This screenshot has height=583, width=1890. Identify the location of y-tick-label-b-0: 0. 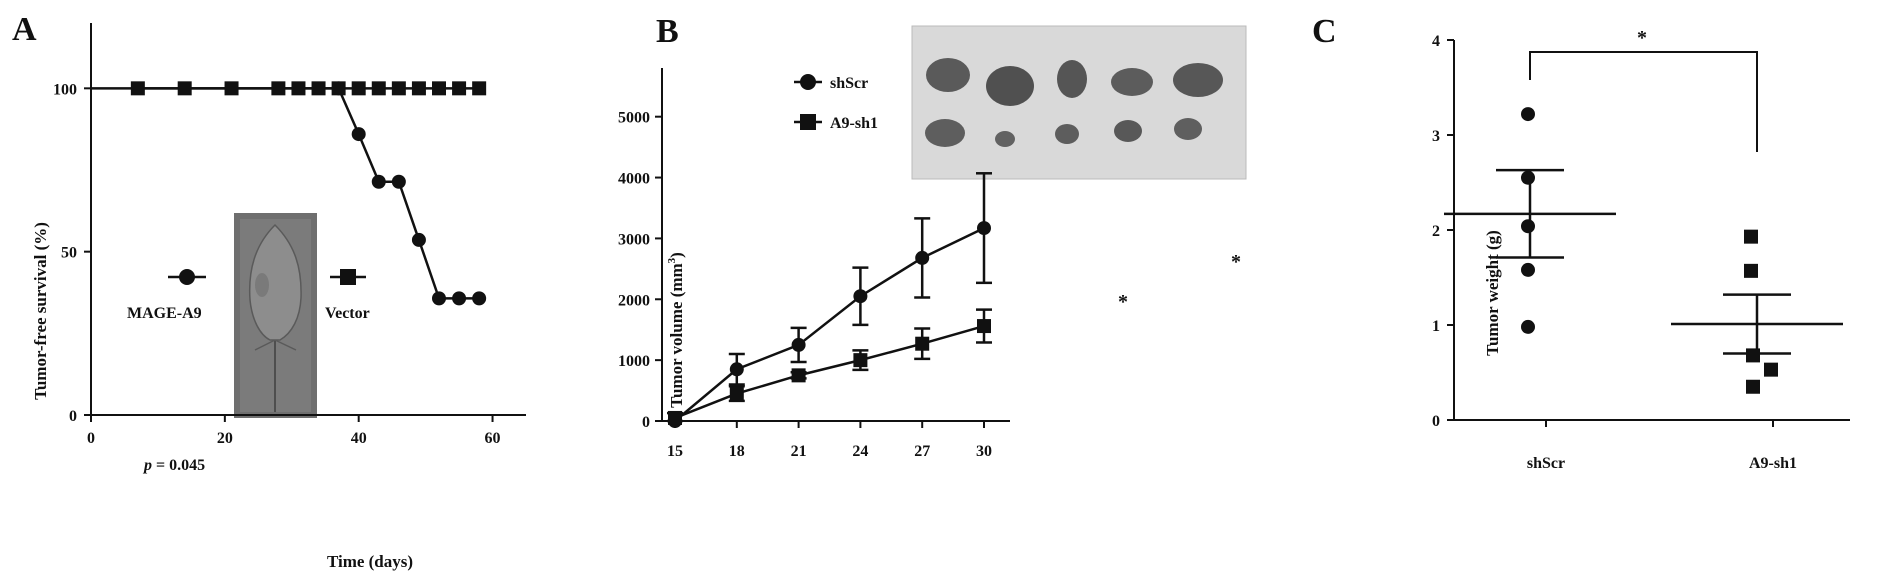
(646, 422).